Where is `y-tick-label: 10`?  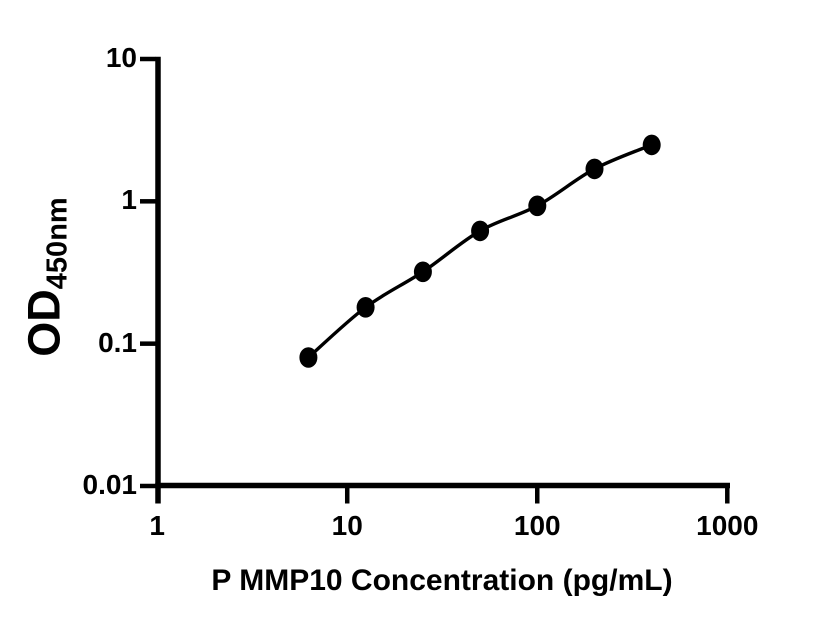
y-tick-label: 10 is located at coordinates (121, 57).